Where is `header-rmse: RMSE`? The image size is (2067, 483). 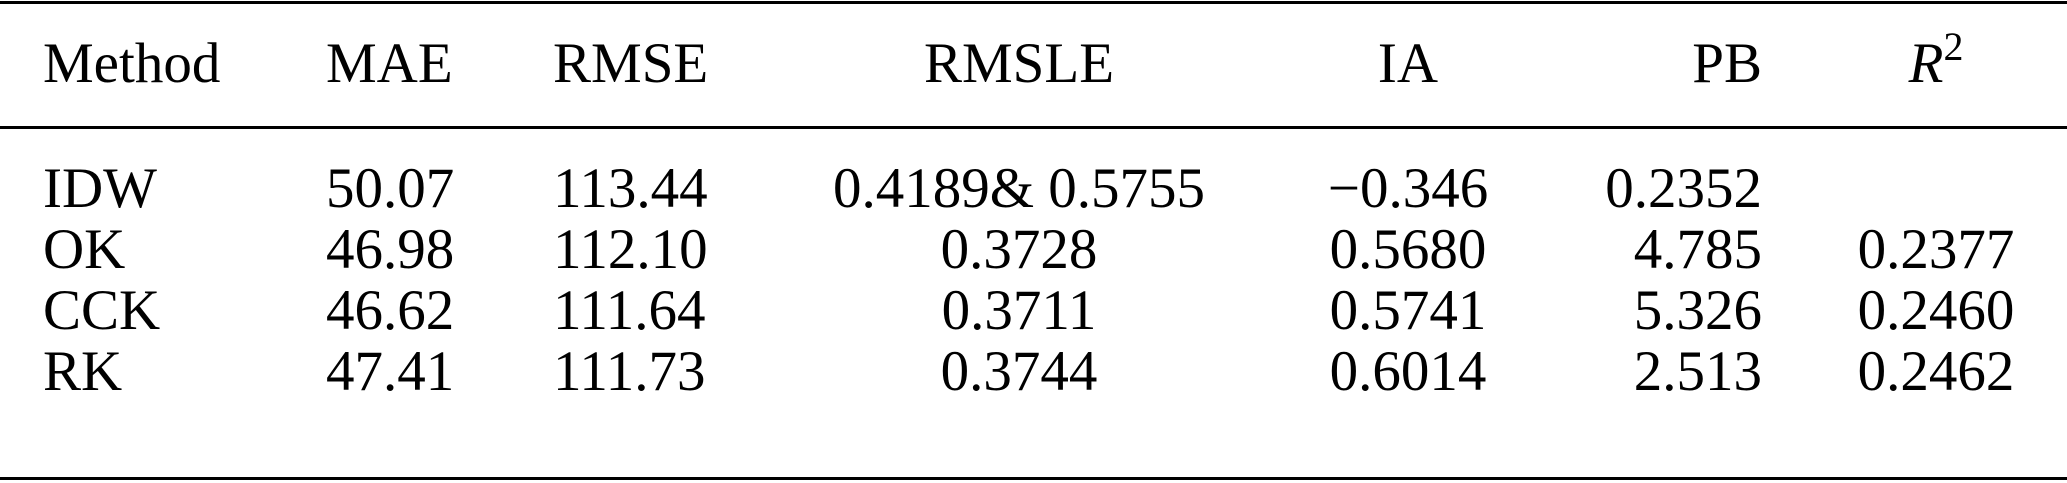 header-rmse: RMSE is located at coordinates (631, 63).